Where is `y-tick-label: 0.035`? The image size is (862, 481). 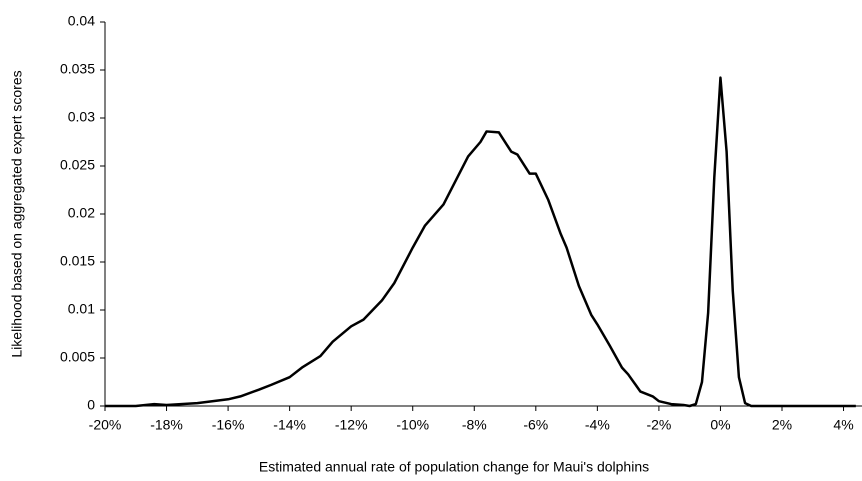 y-tick-label: 0.035 is located at coordinates (77, 69).